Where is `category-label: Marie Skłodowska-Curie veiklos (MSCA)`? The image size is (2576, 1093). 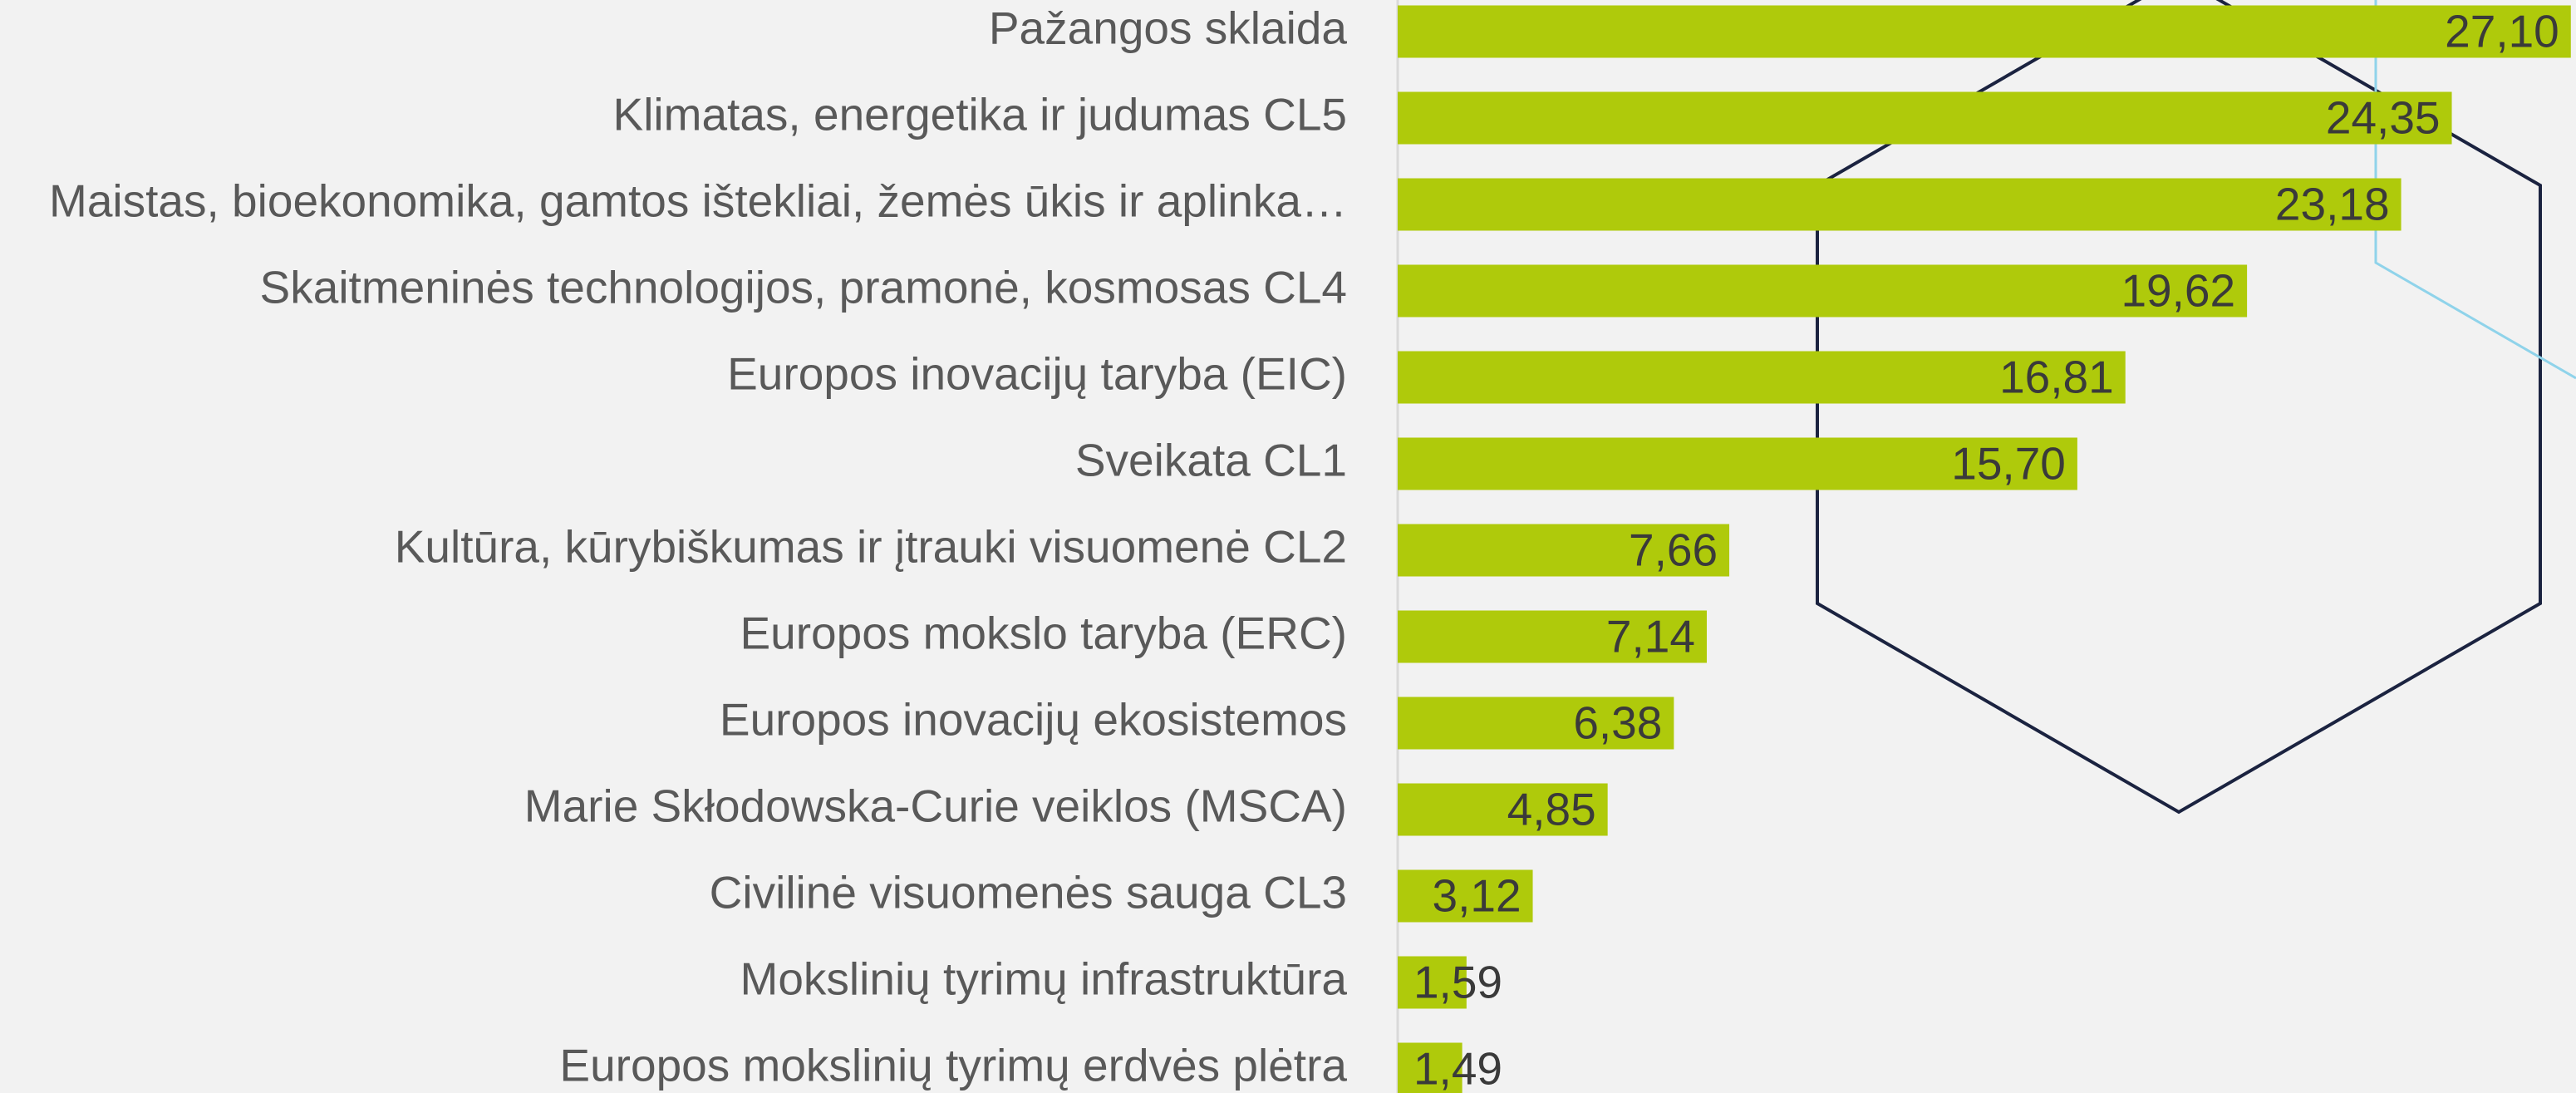 category-label: Marie Skłodowska-Curie veiklos (MSCA) is located at coordinates (936, 806).